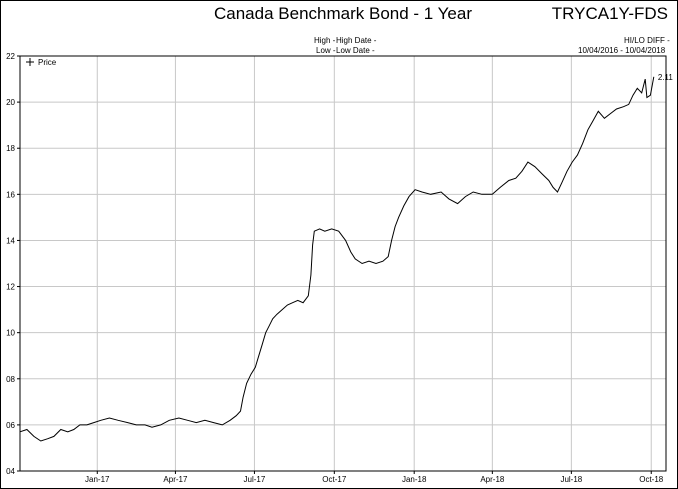 Image resolution: width=678 pixels, height=489 pixels. What do you see at coordinates (647, 40) in the screenshot?
I see `hilo-diff-label: HI/LO DIFF -` at bounding box center [647, 40].